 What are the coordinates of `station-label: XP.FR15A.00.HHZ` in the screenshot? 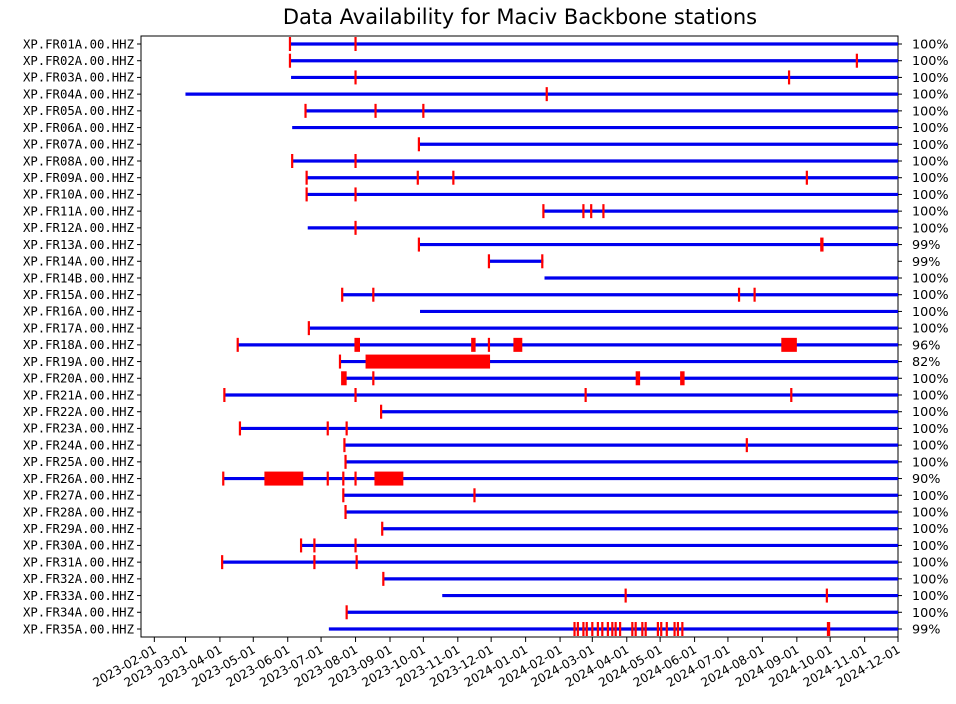 It's located at (79, 295).